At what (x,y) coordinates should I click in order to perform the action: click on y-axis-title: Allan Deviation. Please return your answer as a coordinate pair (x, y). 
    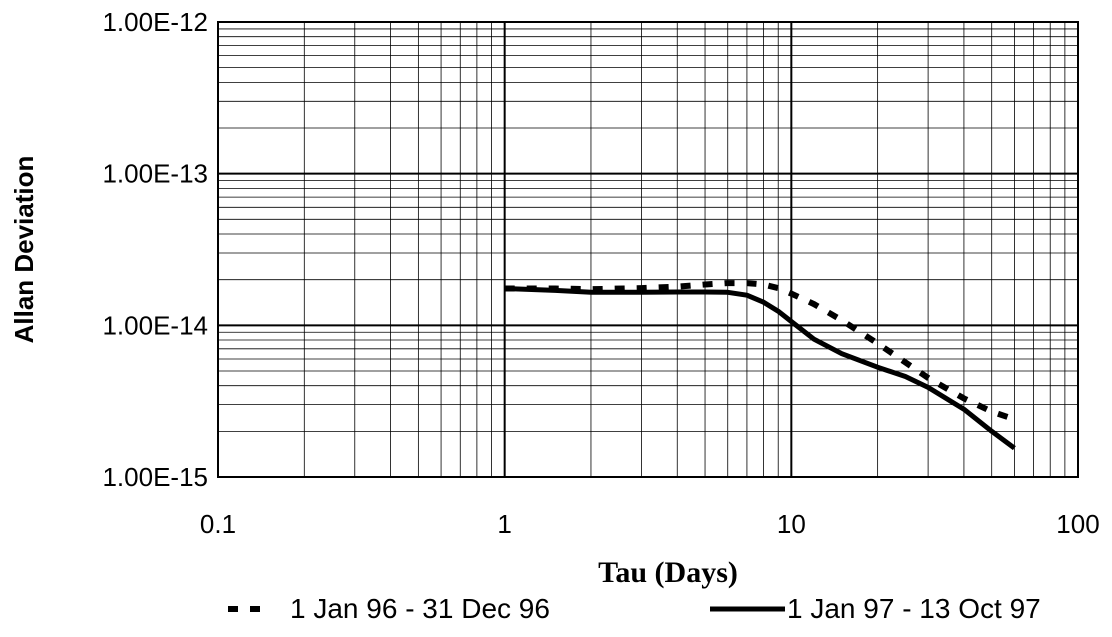
    Looking at the image, I should click on (24, 250).